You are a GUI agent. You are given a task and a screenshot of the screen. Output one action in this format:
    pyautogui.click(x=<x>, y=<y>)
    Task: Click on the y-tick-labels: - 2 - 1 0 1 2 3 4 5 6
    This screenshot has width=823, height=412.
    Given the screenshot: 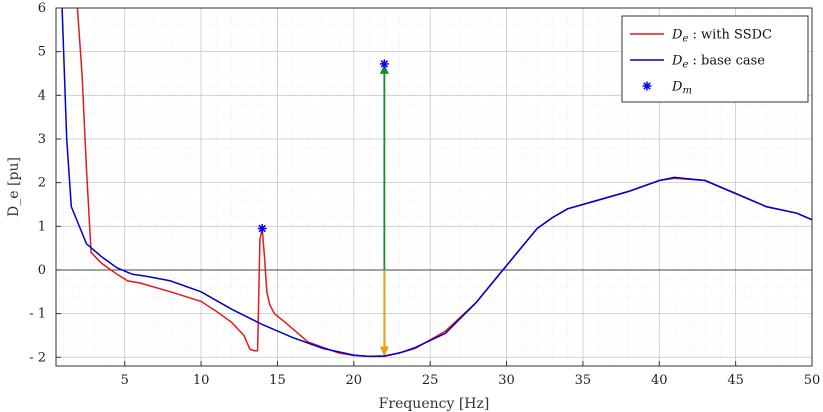 What is the action you would take?
    pyautogui.click(x=45, y=183)
    